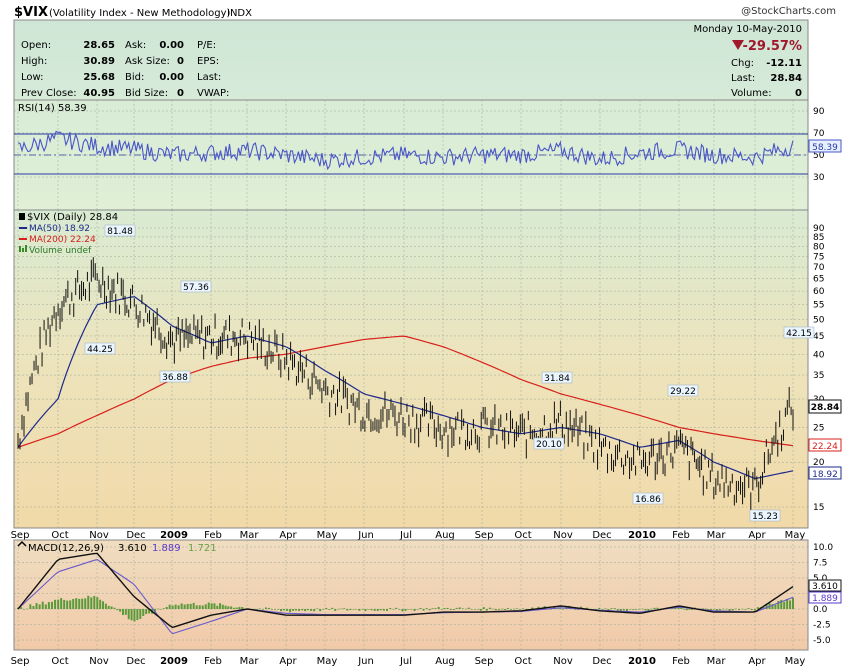 This screenshot has width=850, height=668. Describe the element at coordinates (823, 548) in the screenshot. I see `macd-tick-label: 10.0` at that location.